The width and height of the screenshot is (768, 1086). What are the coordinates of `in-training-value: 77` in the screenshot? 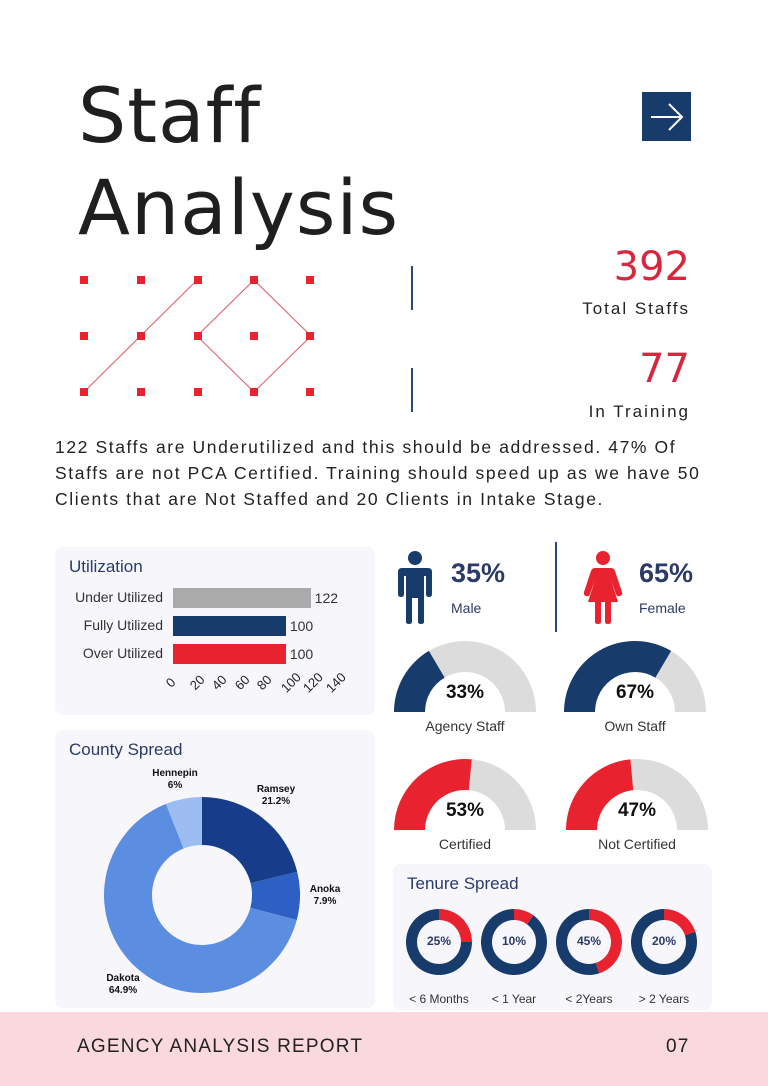 It's located at (664, 369).